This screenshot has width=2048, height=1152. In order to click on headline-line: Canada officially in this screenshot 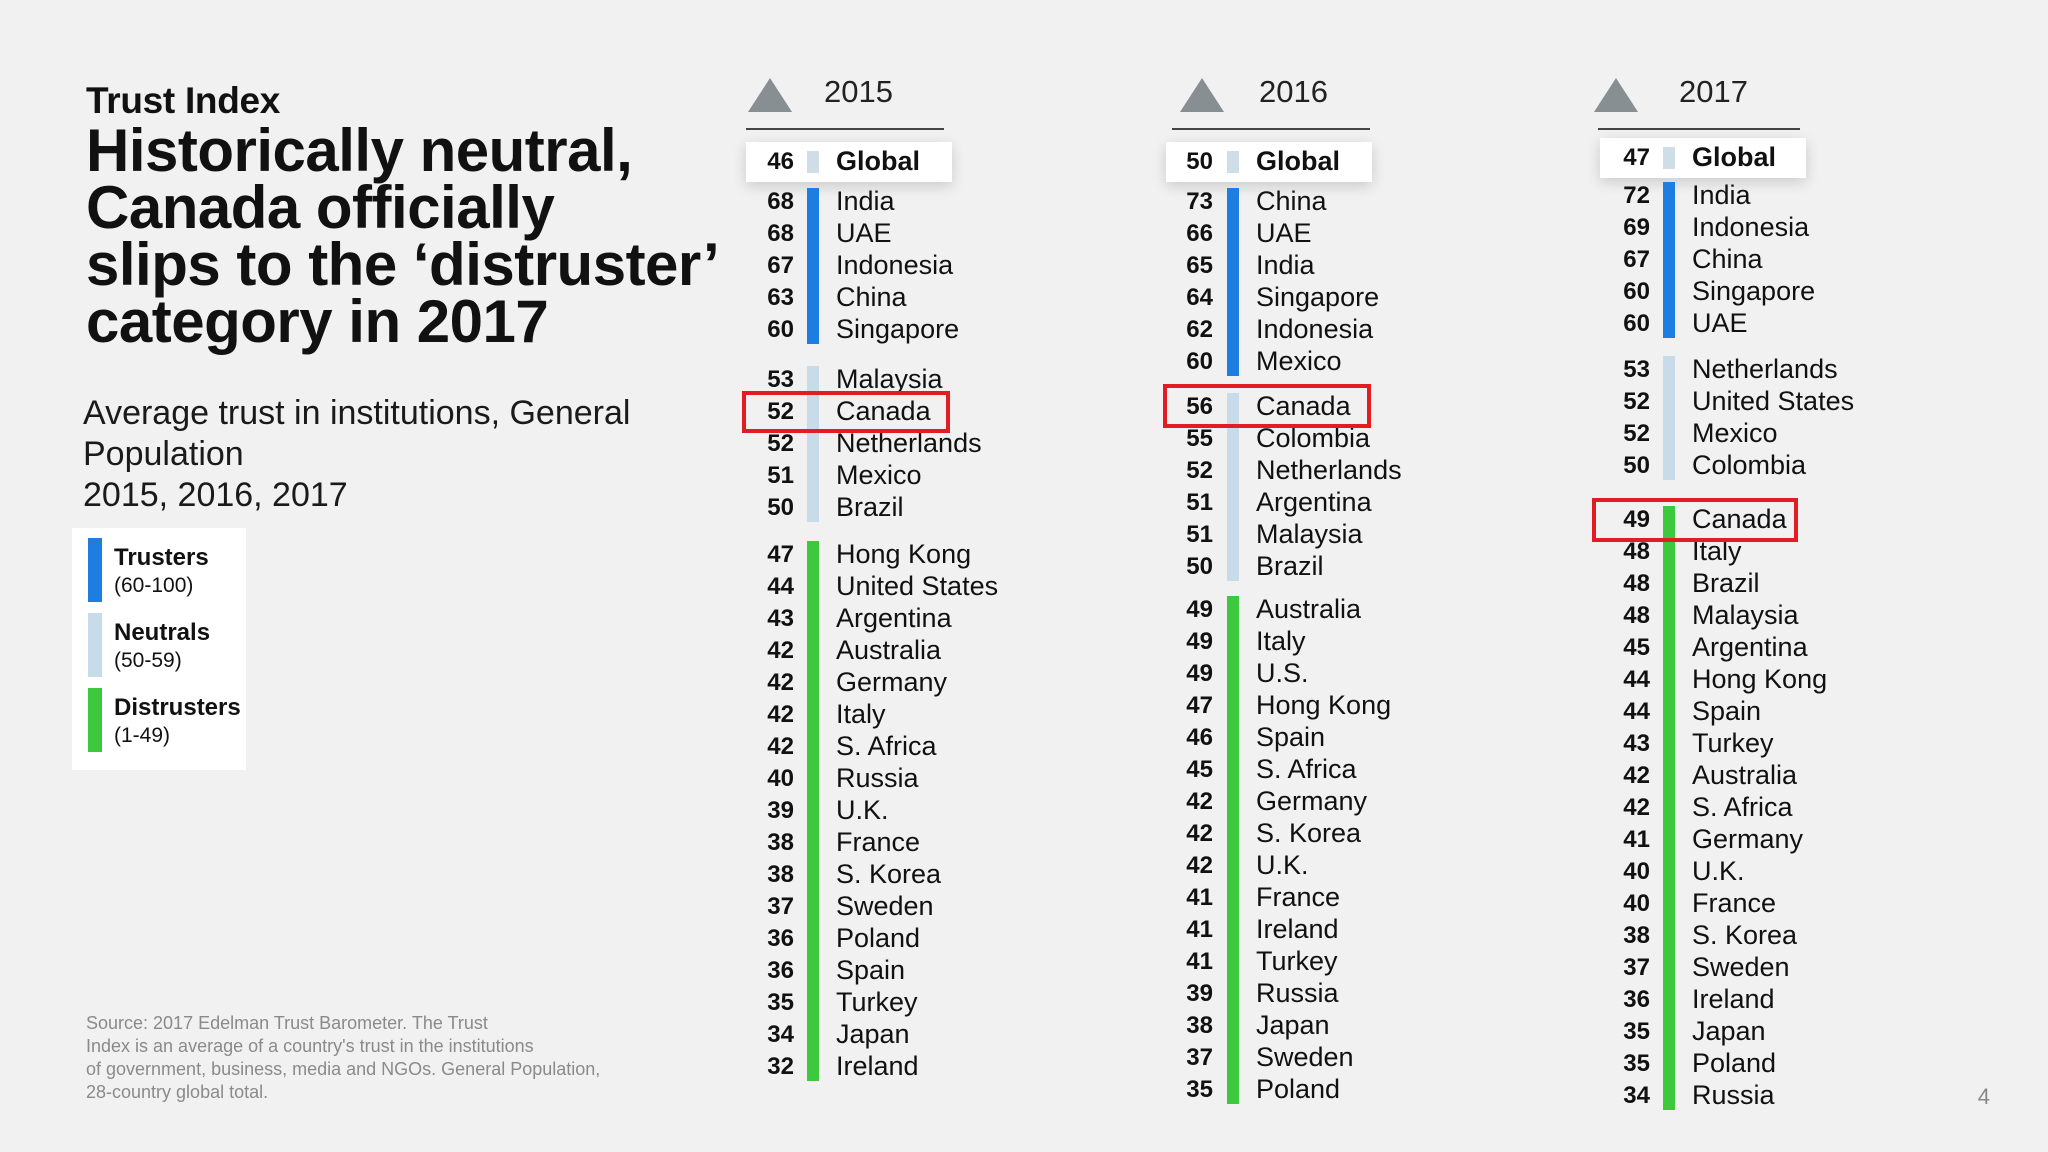, I will do `click(320, 207)`.